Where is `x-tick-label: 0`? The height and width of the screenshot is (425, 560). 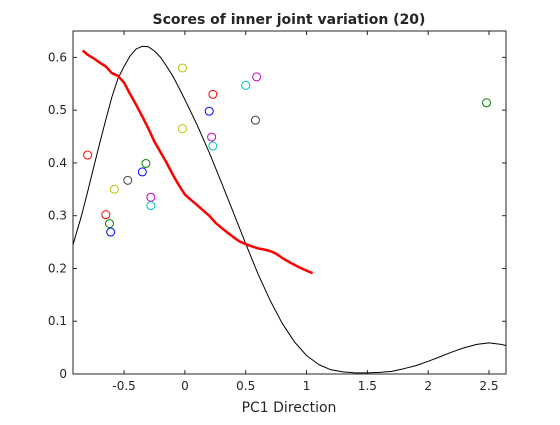 x-tick-label: 0 is located at coordinates (185, 386).